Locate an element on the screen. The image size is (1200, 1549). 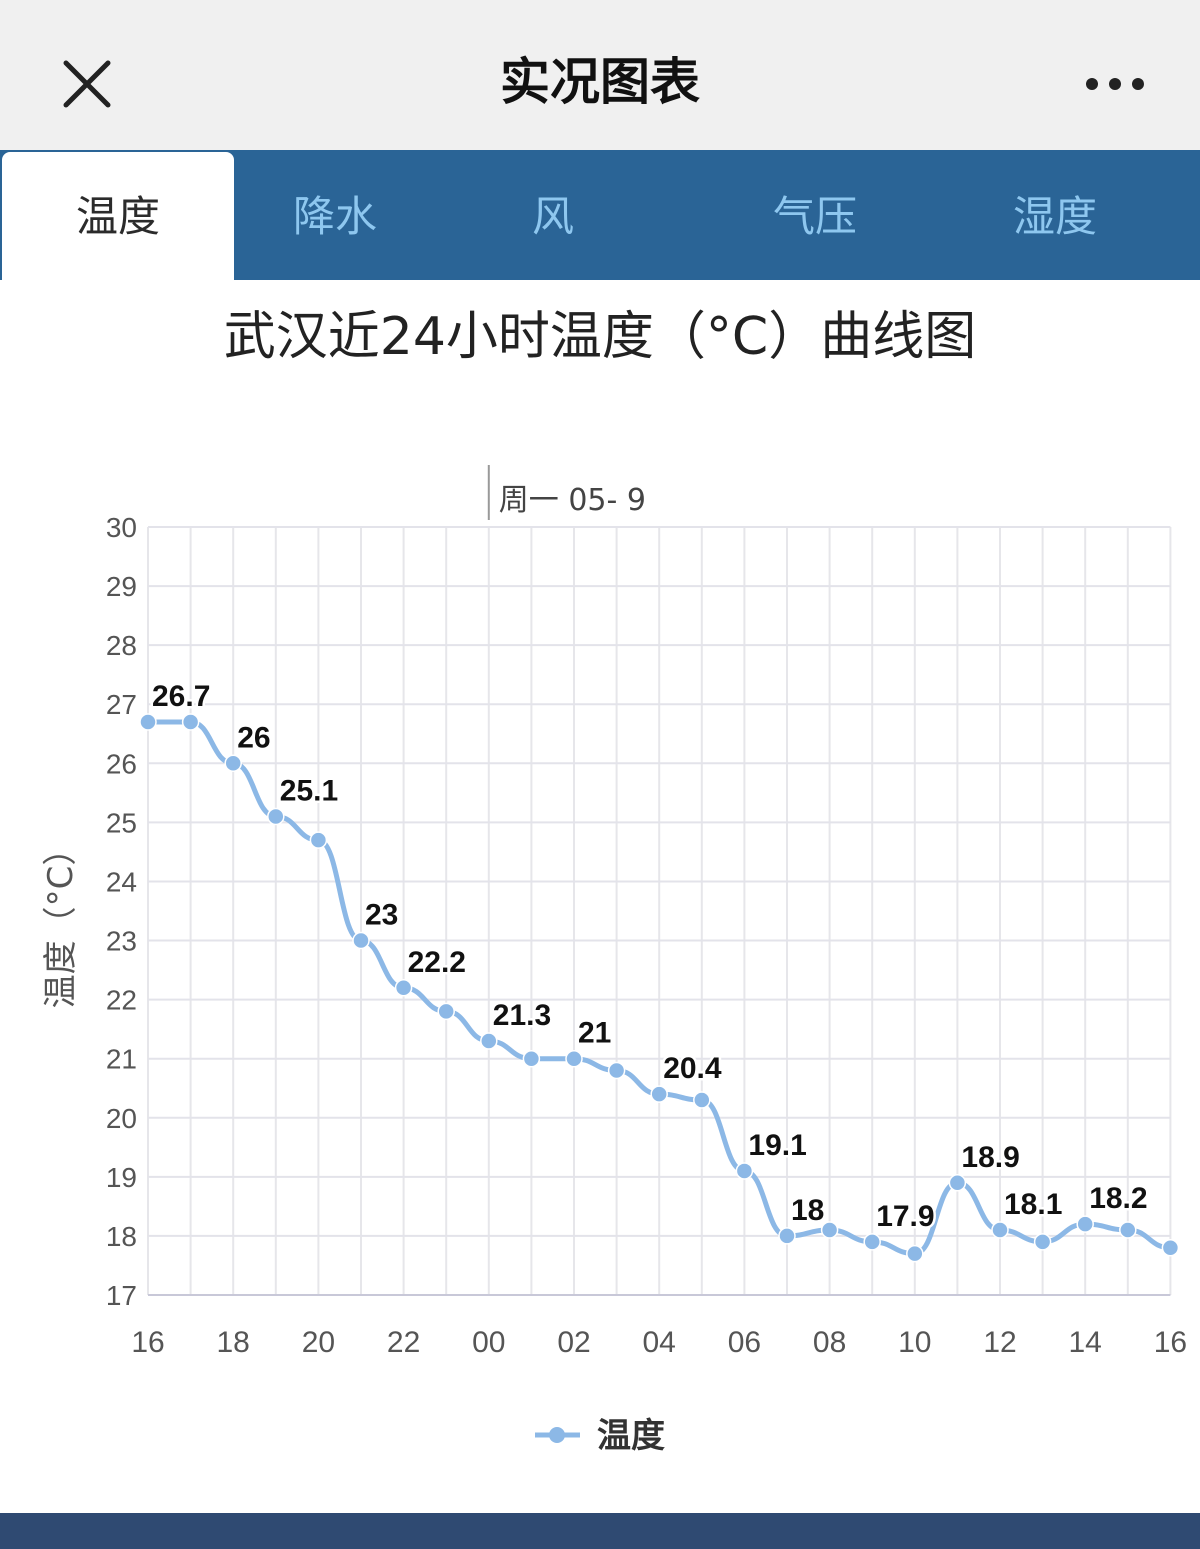
data-label: 19.1 is located at coordinates (777, 1145).